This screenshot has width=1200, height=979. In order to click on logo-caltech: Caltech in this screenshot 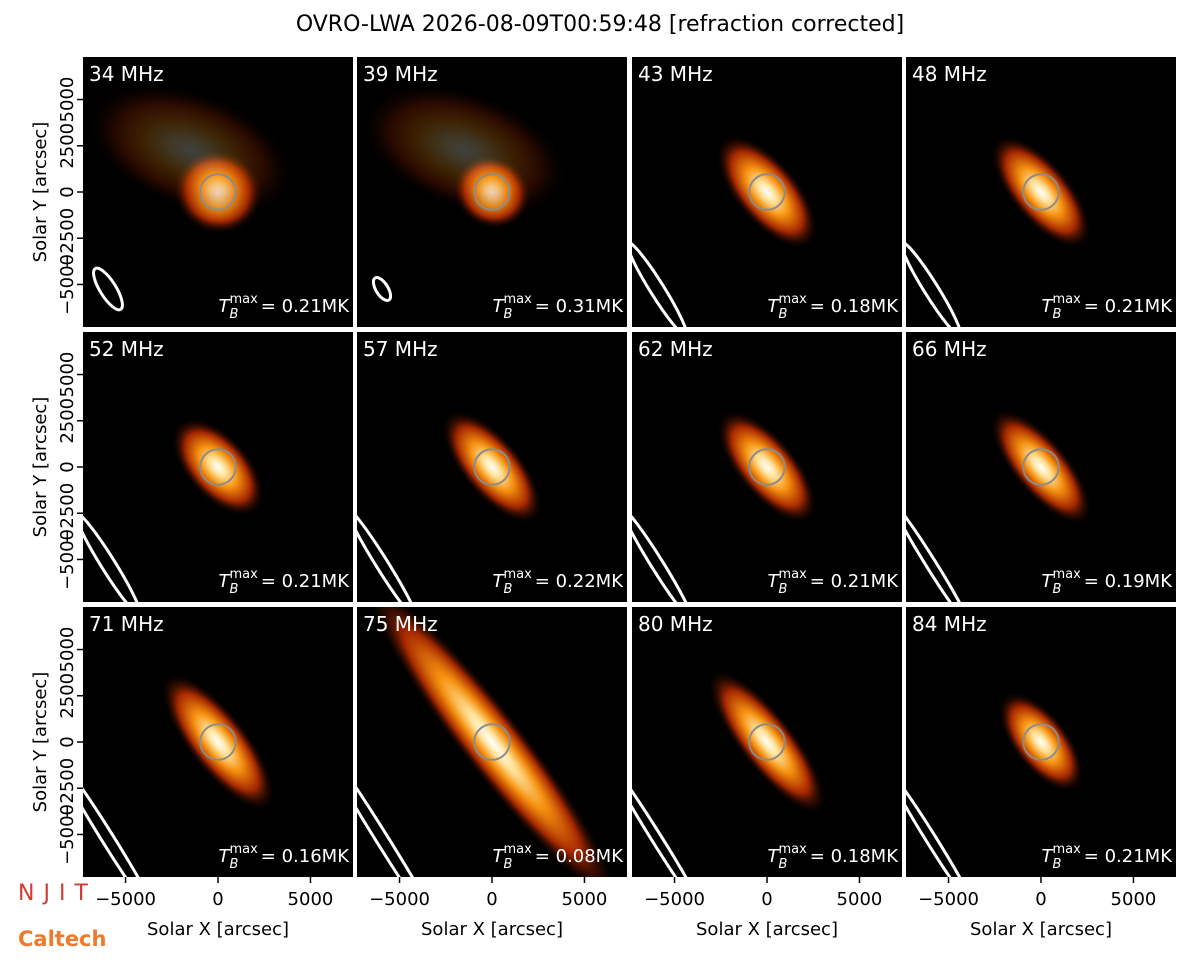, I will do `click(62, 939)`.